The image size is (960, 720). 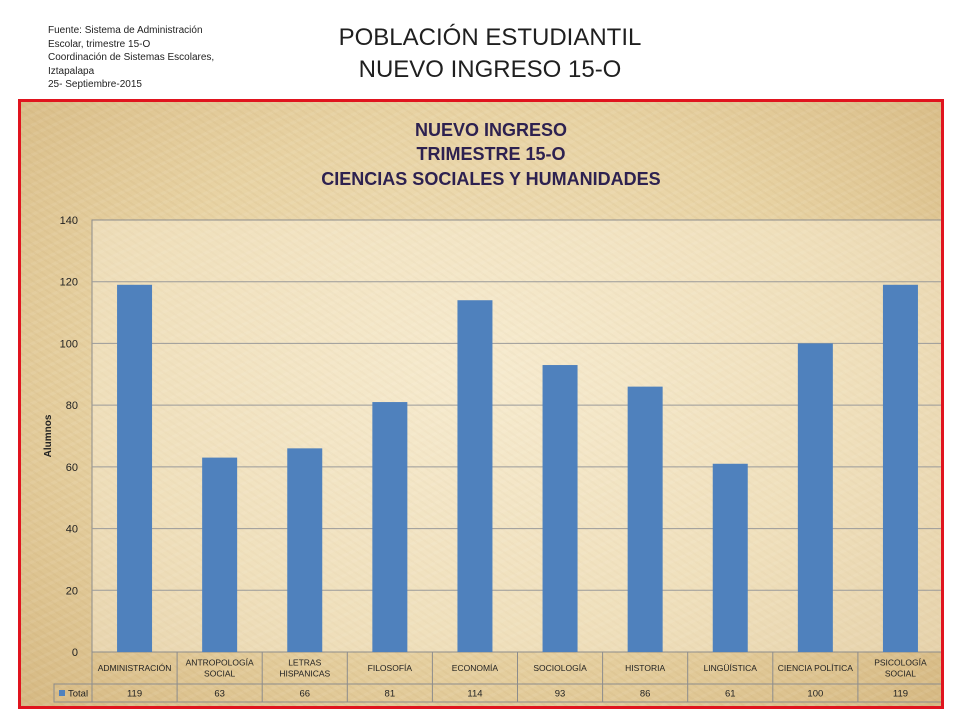 I want to click on table-value: 93, so click(x=560, y=694).